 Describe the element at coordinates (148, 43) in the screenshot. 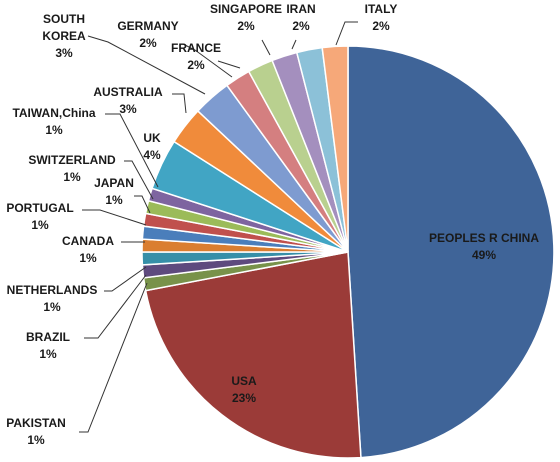

I see `pct-germany: 2%` at that location.